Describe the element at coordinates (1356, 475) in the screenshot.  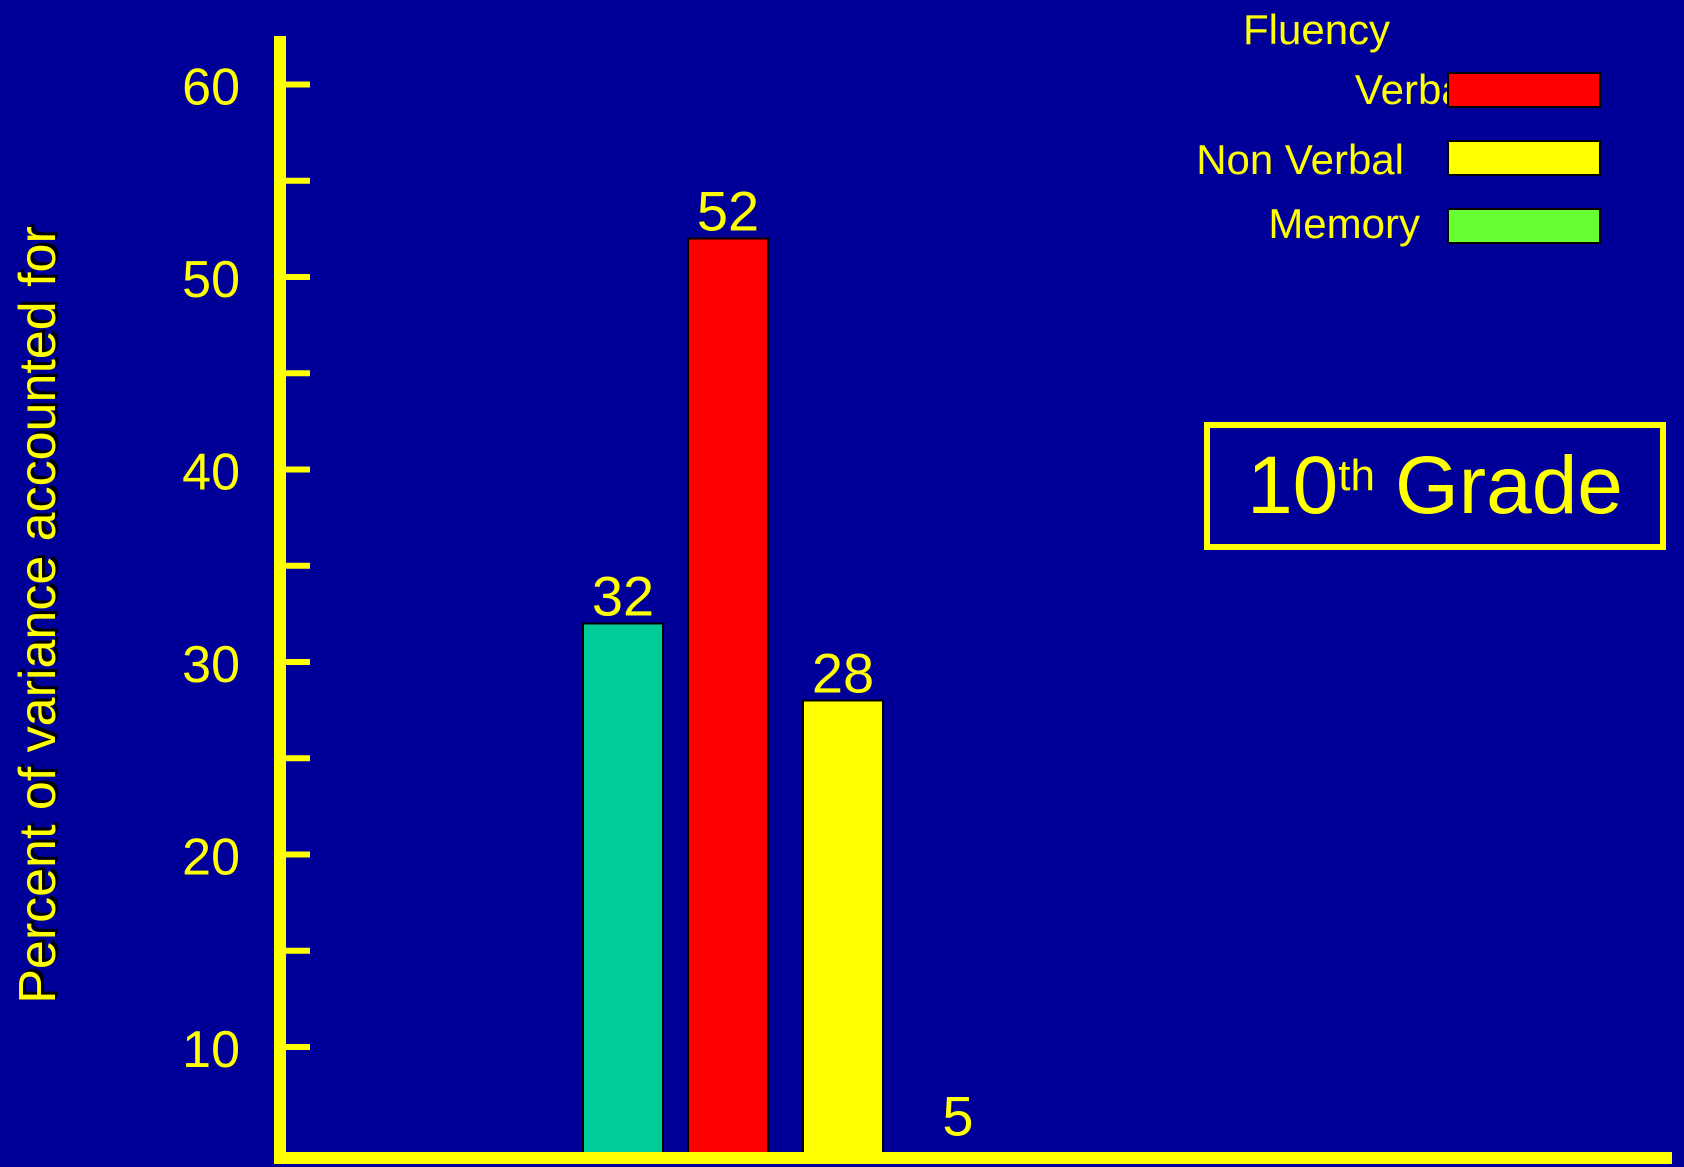
I see `grade-suffix: th` at that location.